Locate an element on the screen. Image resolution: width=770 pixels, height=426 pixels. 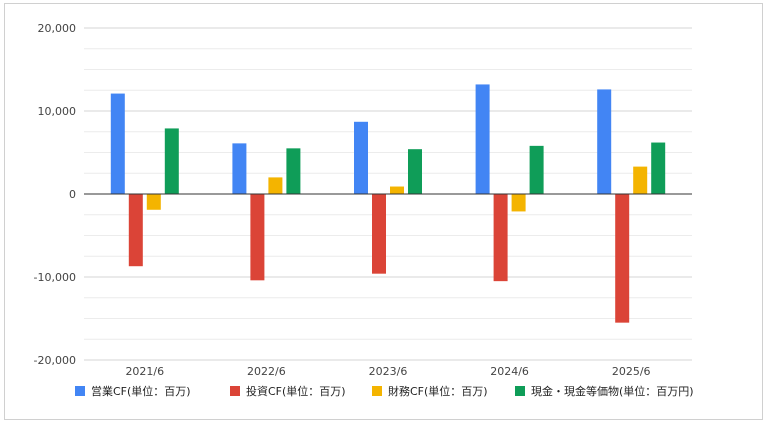
x-tick-label: 2023/6 is located at coordinates (388, 371).